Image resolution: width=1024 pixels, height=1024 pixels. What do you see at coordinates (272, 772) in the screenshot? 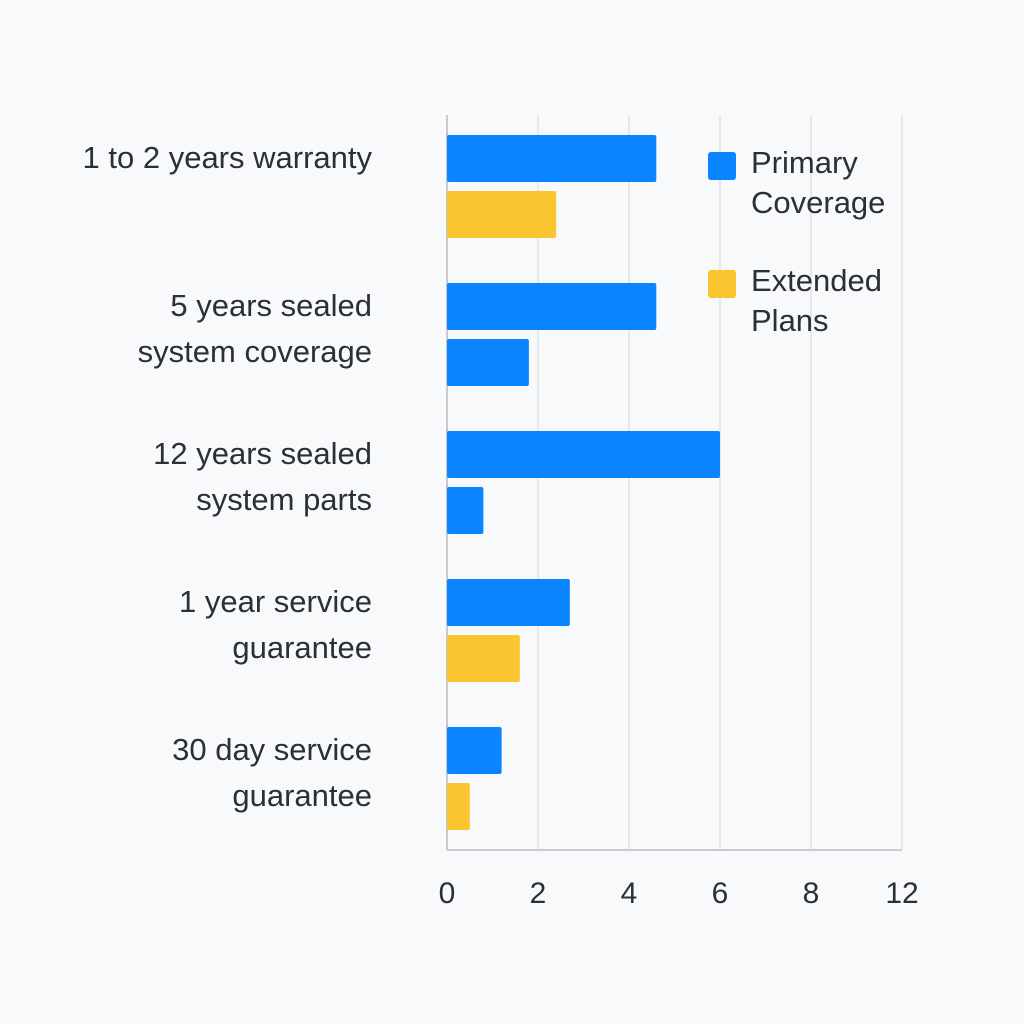
I see `y-tick-label: 30 day service guarantee` at bounding box center [272, 772].